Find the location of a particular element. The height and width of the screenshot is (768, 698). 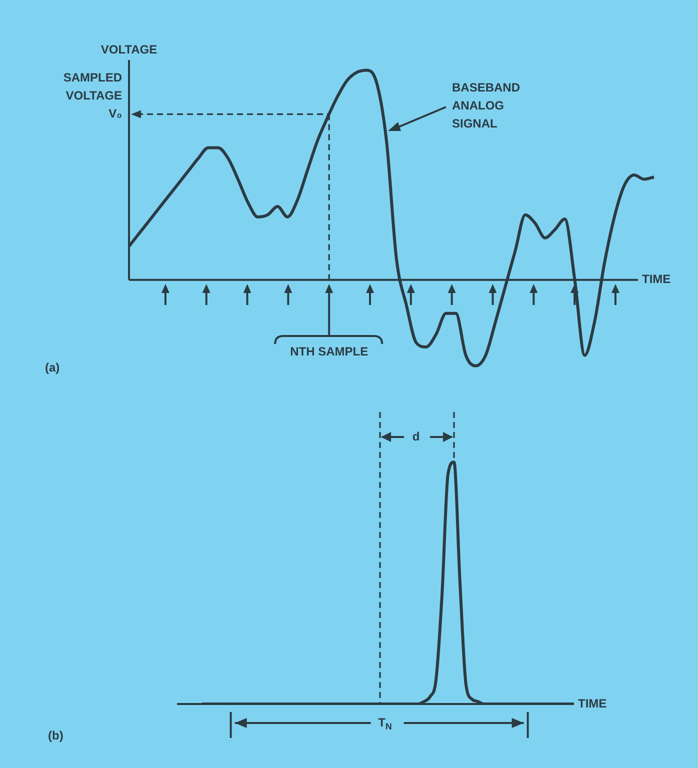

annotation: BASEBAND ANALOG SIGNAL is located at coordinates (486, 105).